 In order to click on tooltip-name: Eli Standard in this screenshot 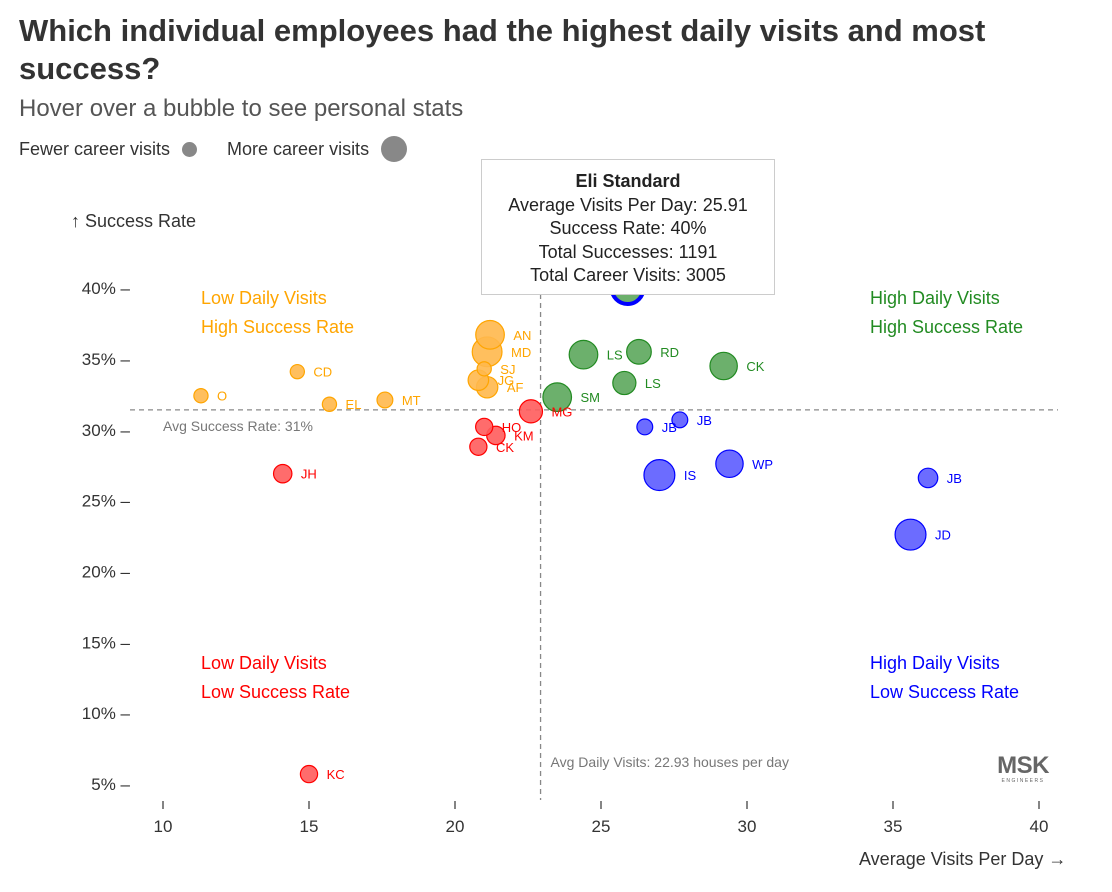, I will do `click(628, 181)`.